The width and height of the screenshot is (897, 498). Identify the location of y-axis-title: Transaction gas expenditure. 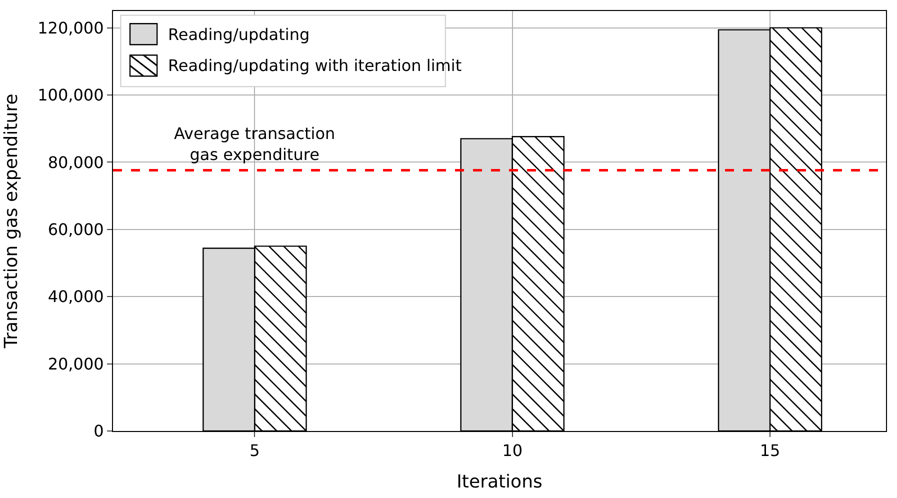
(11, 222).